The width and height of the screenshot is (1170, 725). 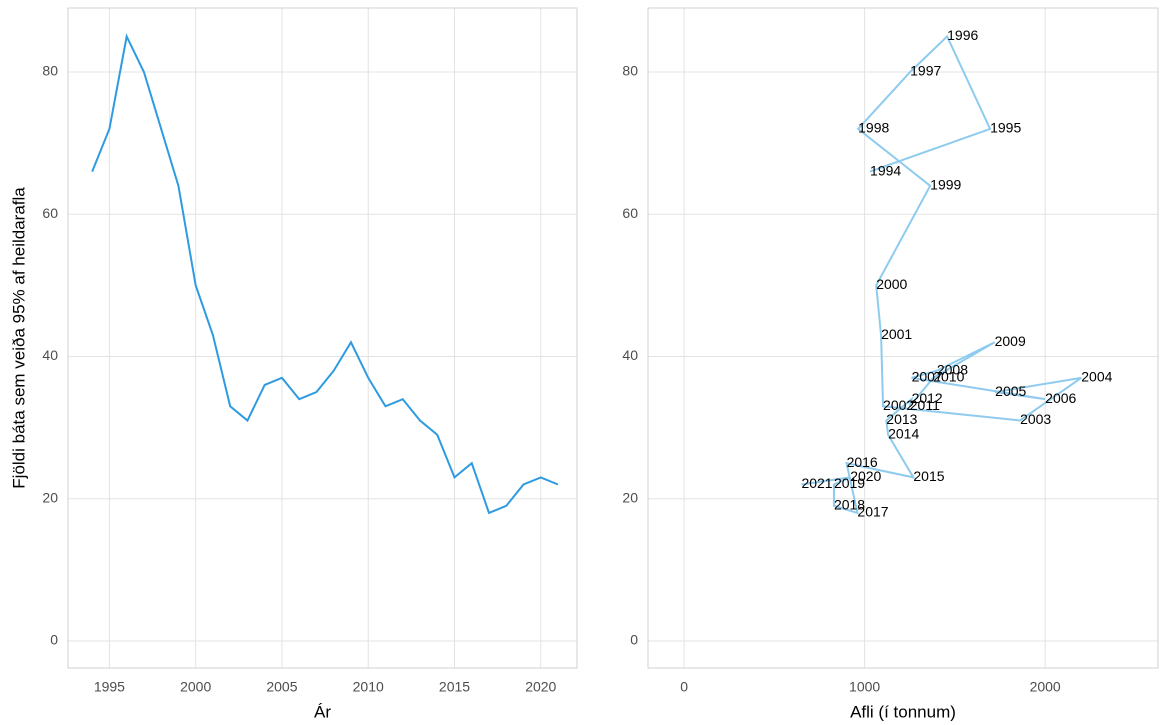 What do you see at coordinates (873, 128) in the screenshot?
I see `point-label: 1998` at bounding box center [873, 128].